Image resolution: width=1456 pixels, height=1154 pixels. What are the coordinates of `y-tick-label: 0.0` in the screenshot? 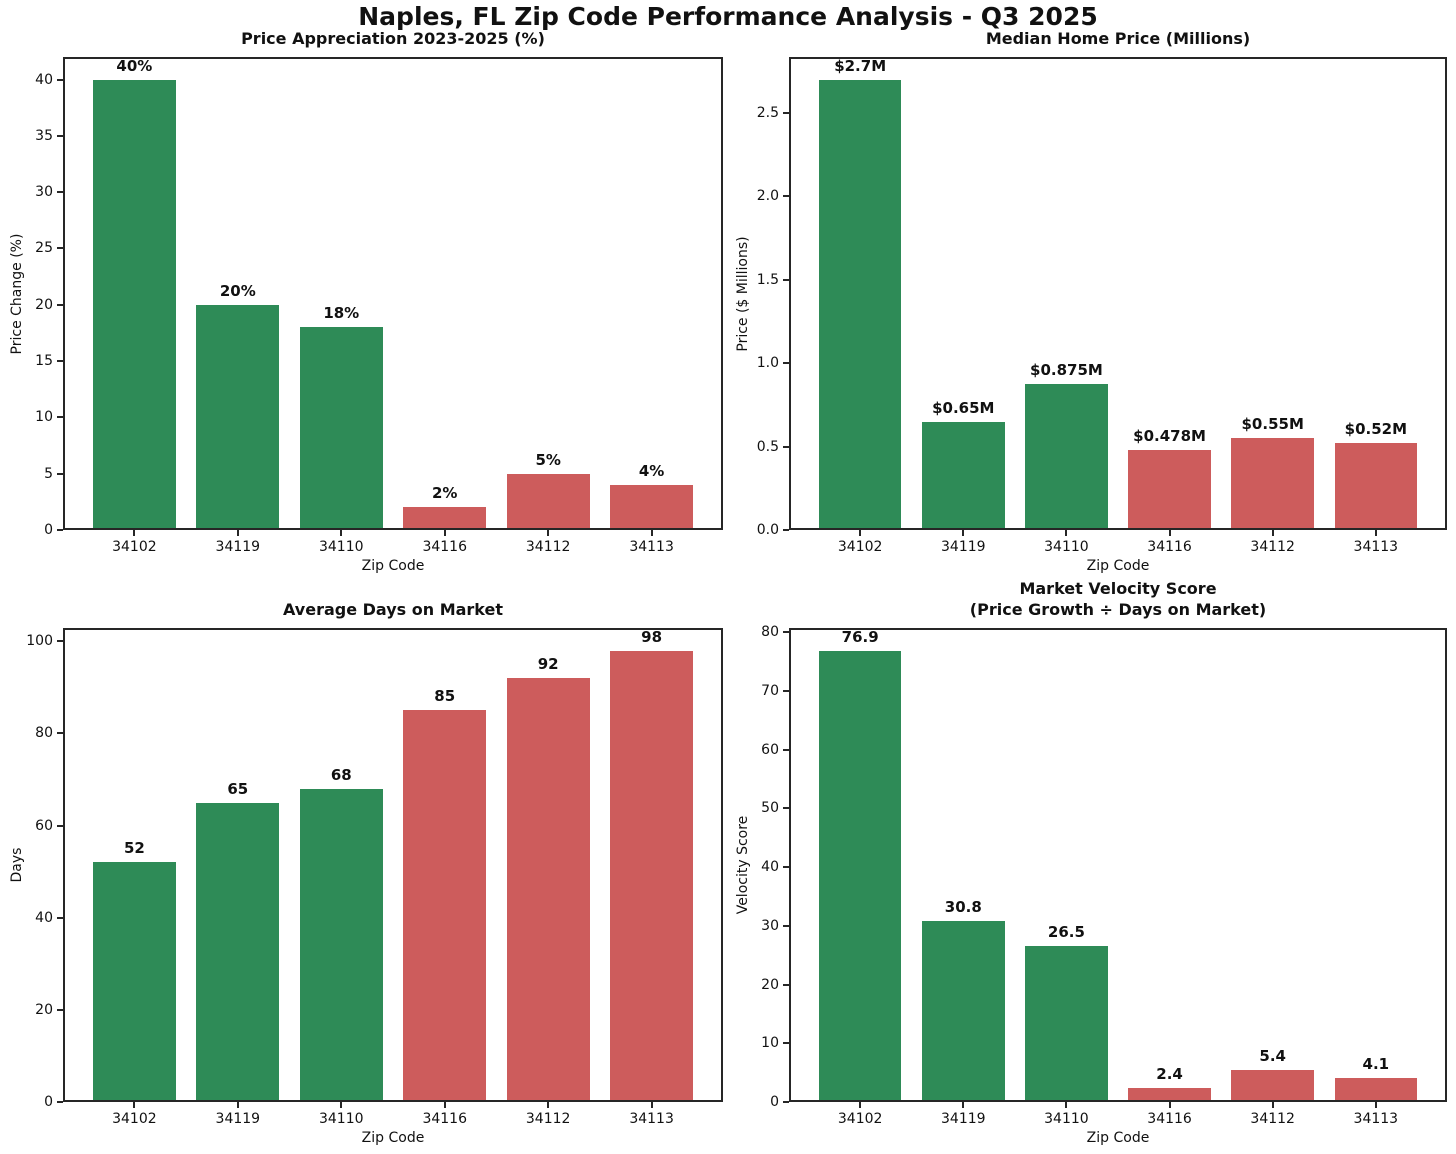 It's located at (767, 530).